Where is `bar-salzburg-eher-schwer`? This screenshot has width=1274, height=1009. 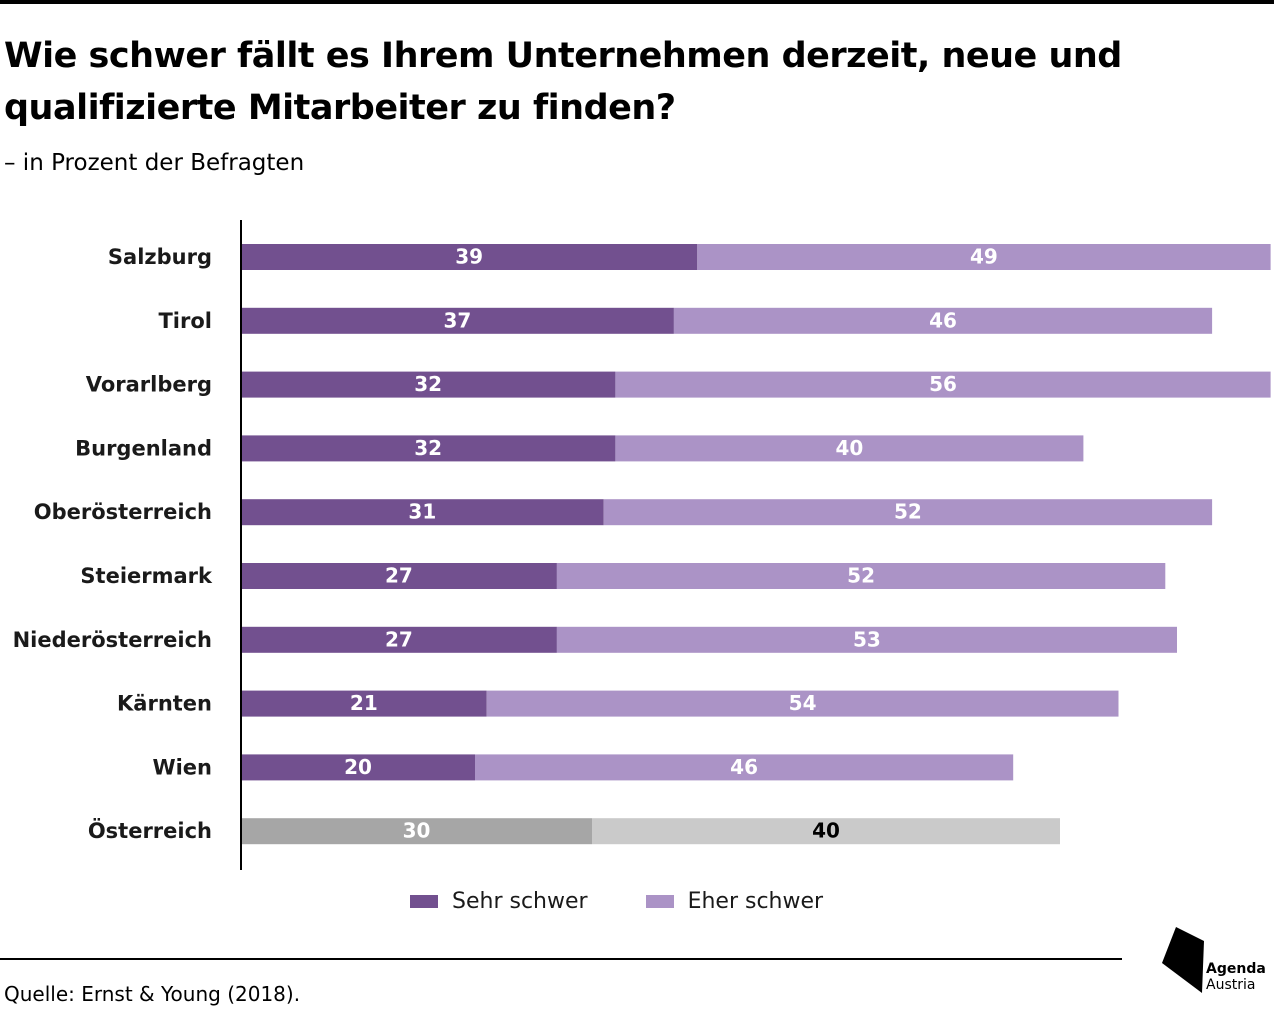 bar-salzburg-eher-schwer is located at coordinates (984, 257).